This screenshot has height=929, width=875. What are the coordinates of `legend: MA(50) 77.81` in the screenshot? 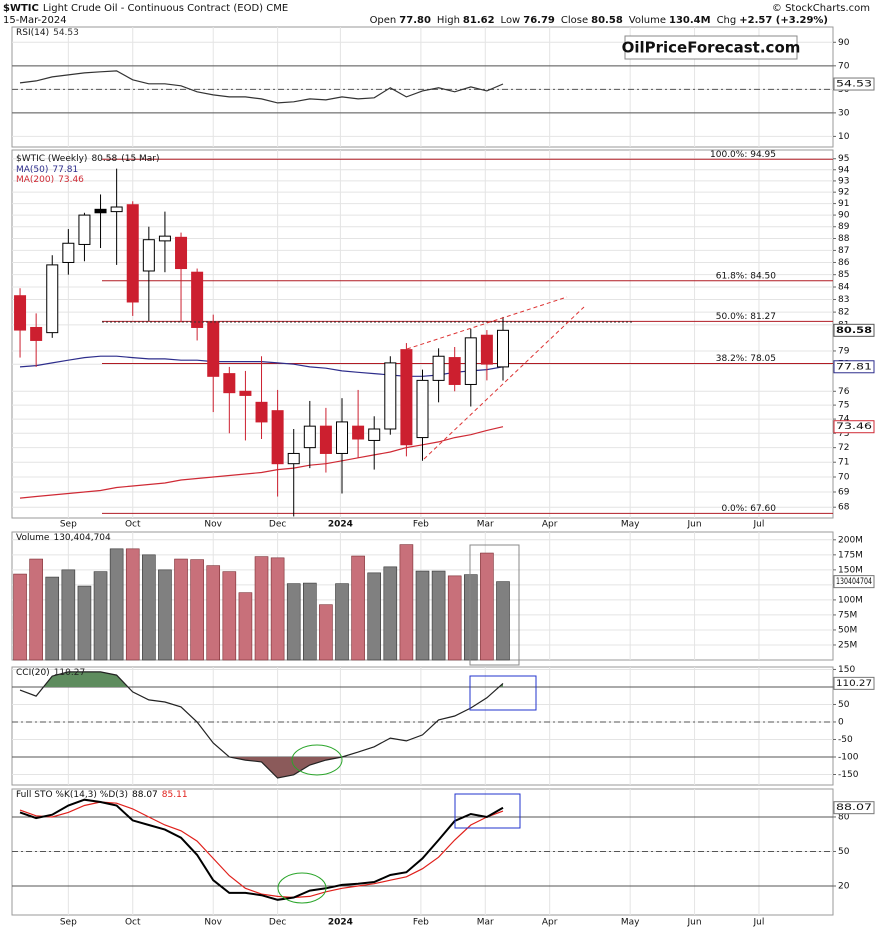 It's located at (47, 170).